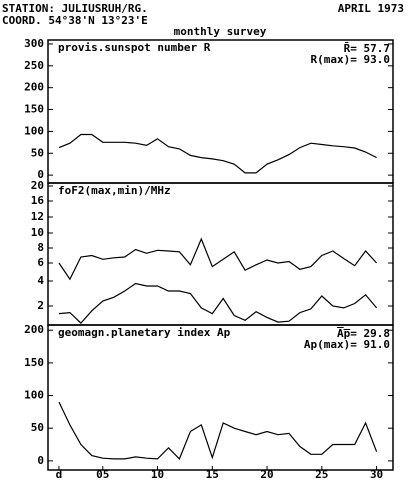  What do you see at coordinates (34, 43) in the screenshot?
I see `y-tick-label: 300` at bounding box center [34, 43].